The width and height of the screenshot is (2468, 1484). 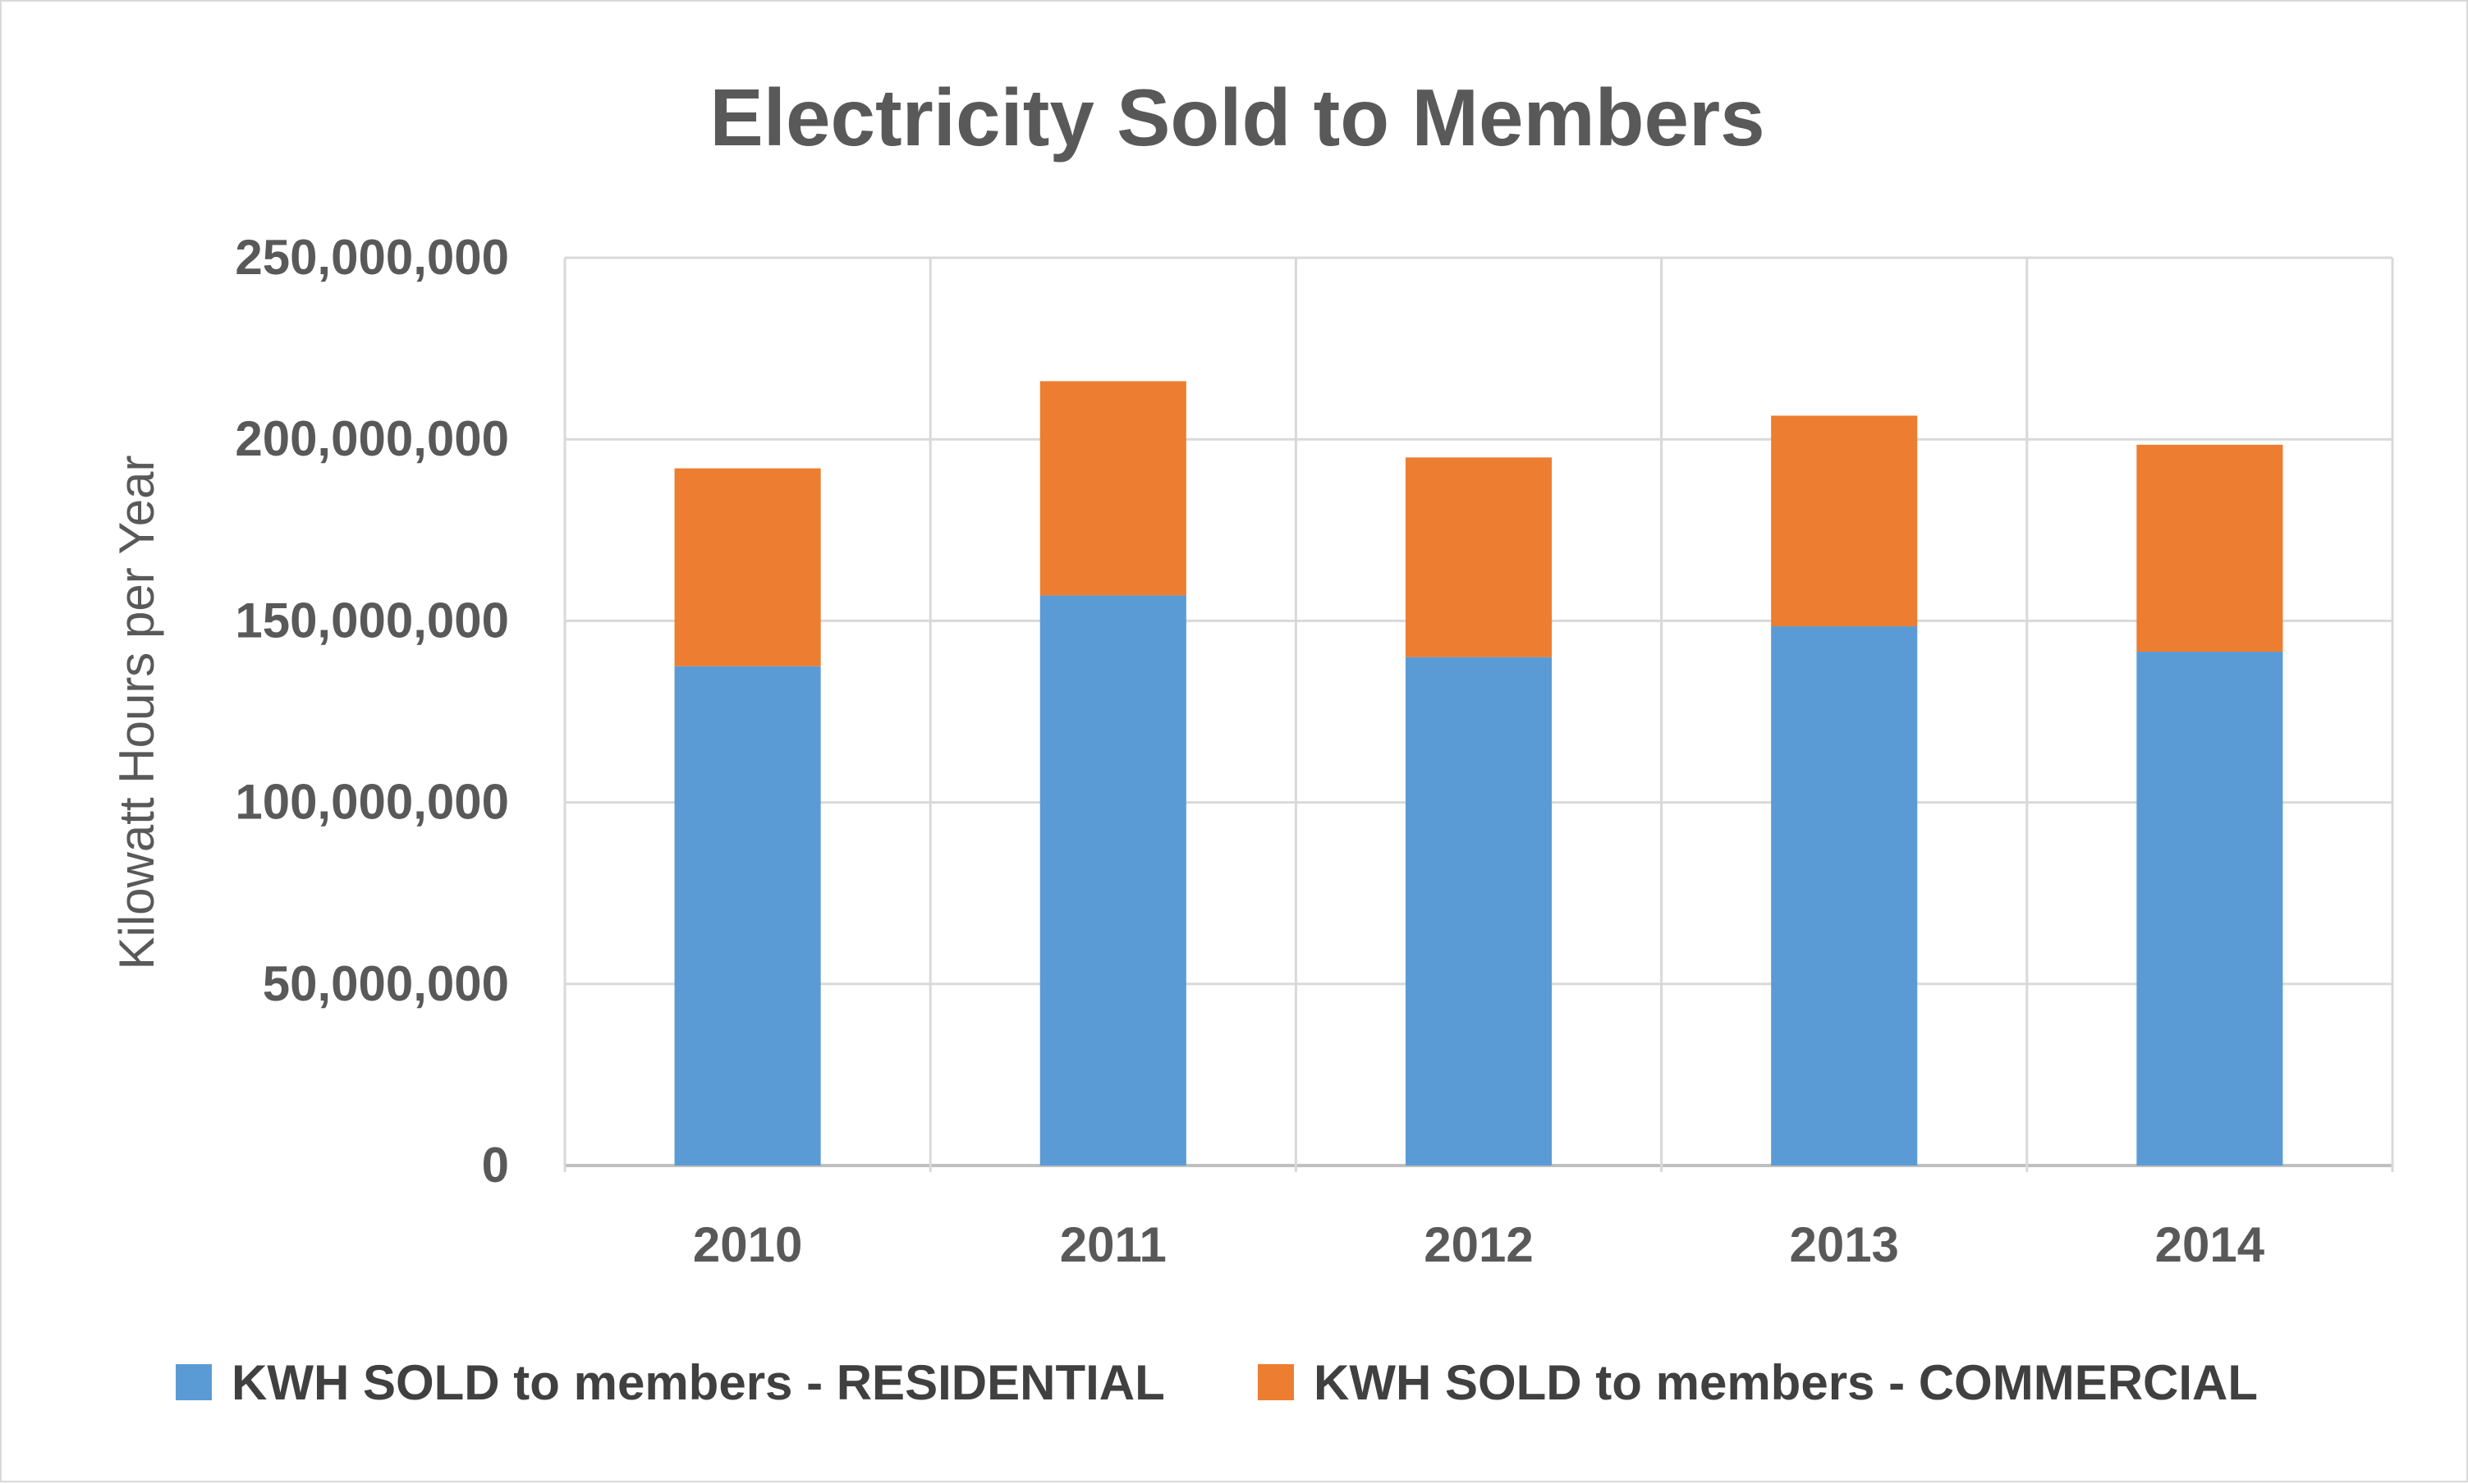 What do you see at coordinates (386, 983) in the screenshot?
I see `y-tick-label: 50,000,000` at bounding box center [386, 983].